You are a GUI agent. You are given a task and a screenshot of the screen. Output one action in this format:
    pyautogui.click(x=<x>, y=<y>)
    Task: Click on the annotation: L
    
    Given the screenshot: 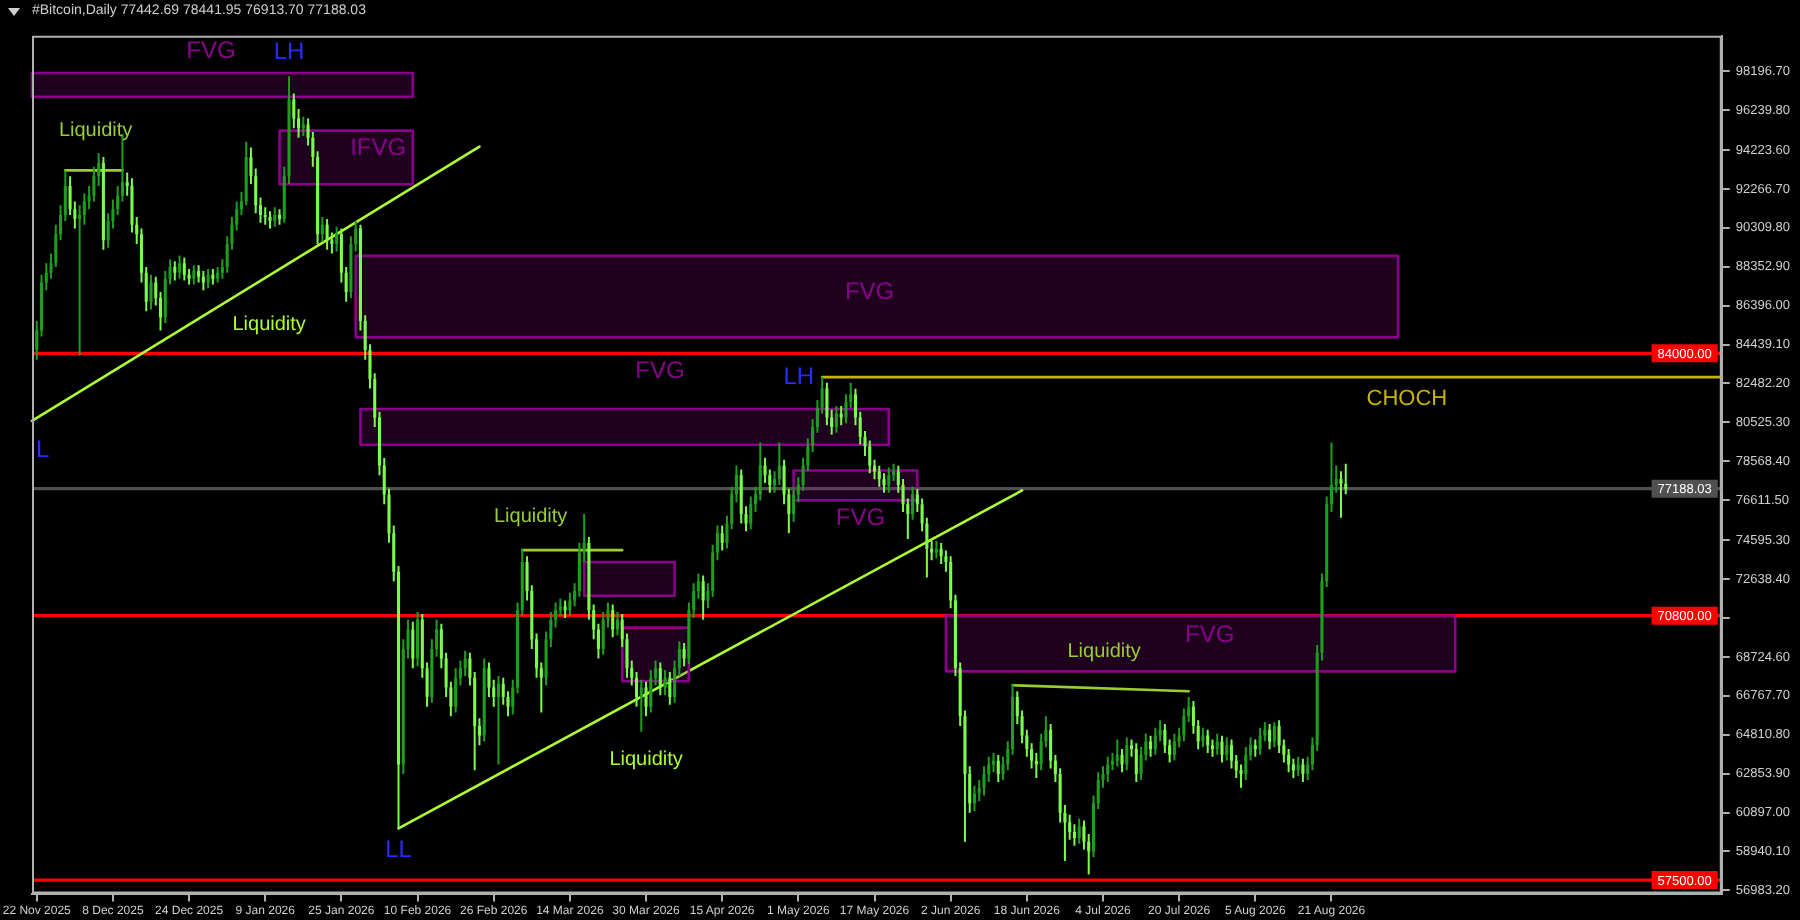 What is the action you would take?
    pyautogui.click(x=43, y=448)
    